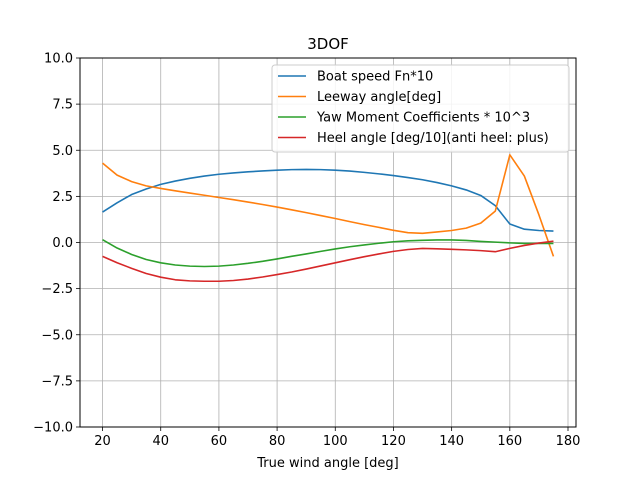 This screenshot has width=640, height=480. Describe the element at coordinates (509, 441) in the screenshot. I see `x-tick-label: 160` at that location.